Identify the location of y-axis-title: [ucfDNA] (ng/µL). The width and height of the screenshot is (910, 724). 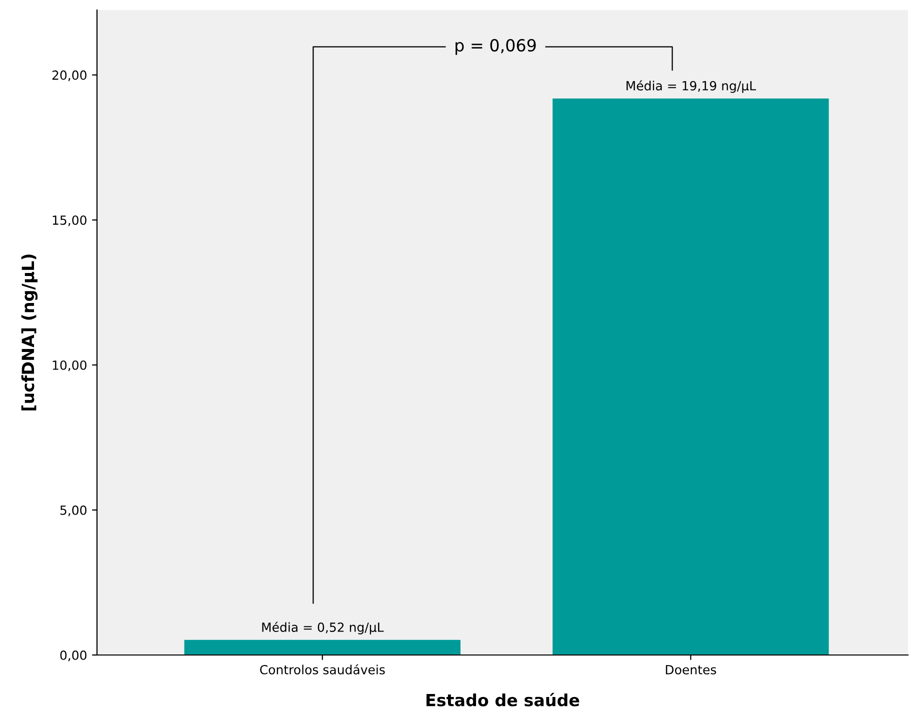
(29, 332).